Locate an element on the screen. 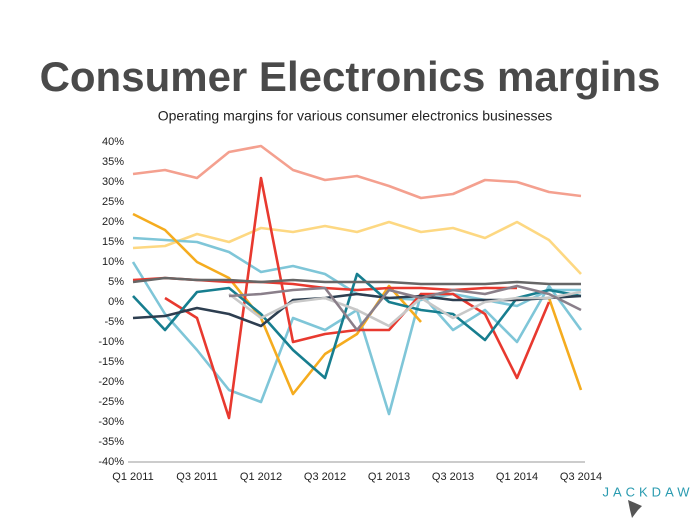 The image size is (700, 525). x-tick-label: Q3 2011 is located at coordinates (196, 477).